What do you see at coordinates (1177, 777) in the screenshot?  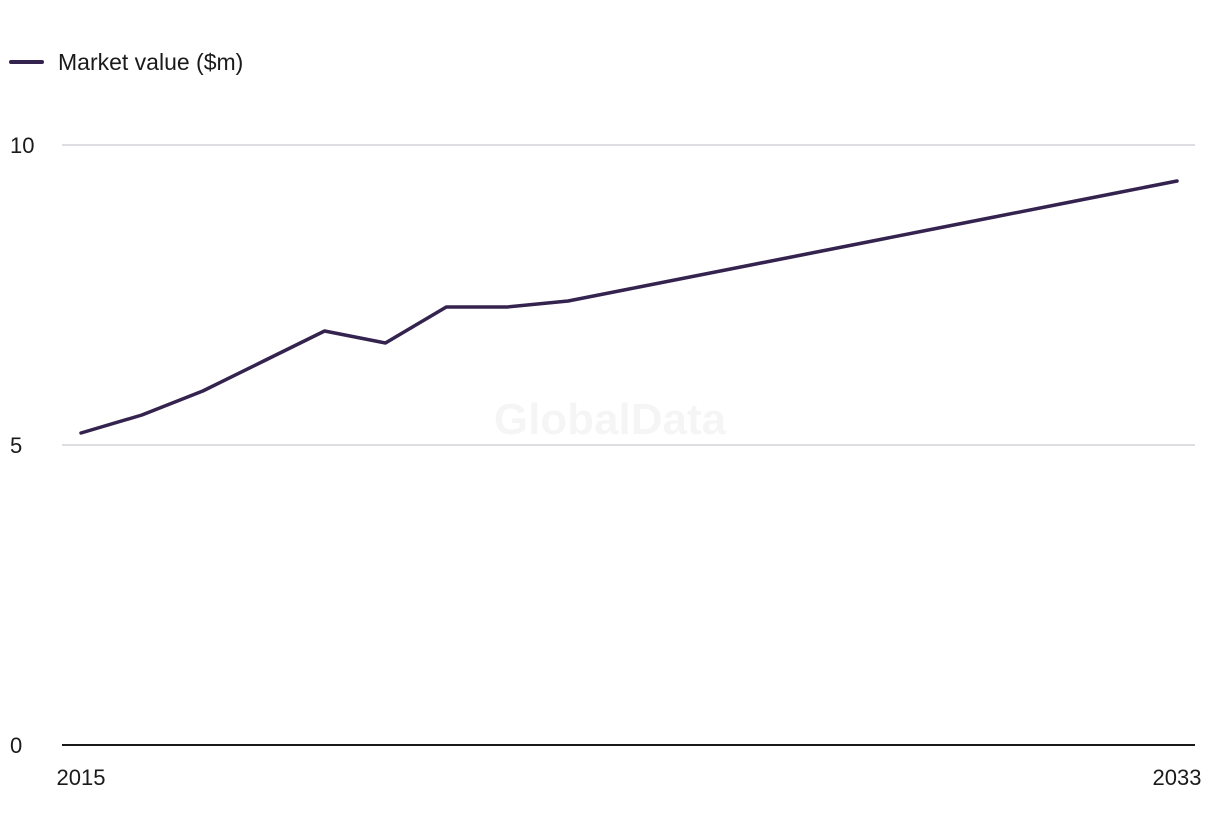 I see `x-tick-label: 2033` at bounding box center [1177, 777].